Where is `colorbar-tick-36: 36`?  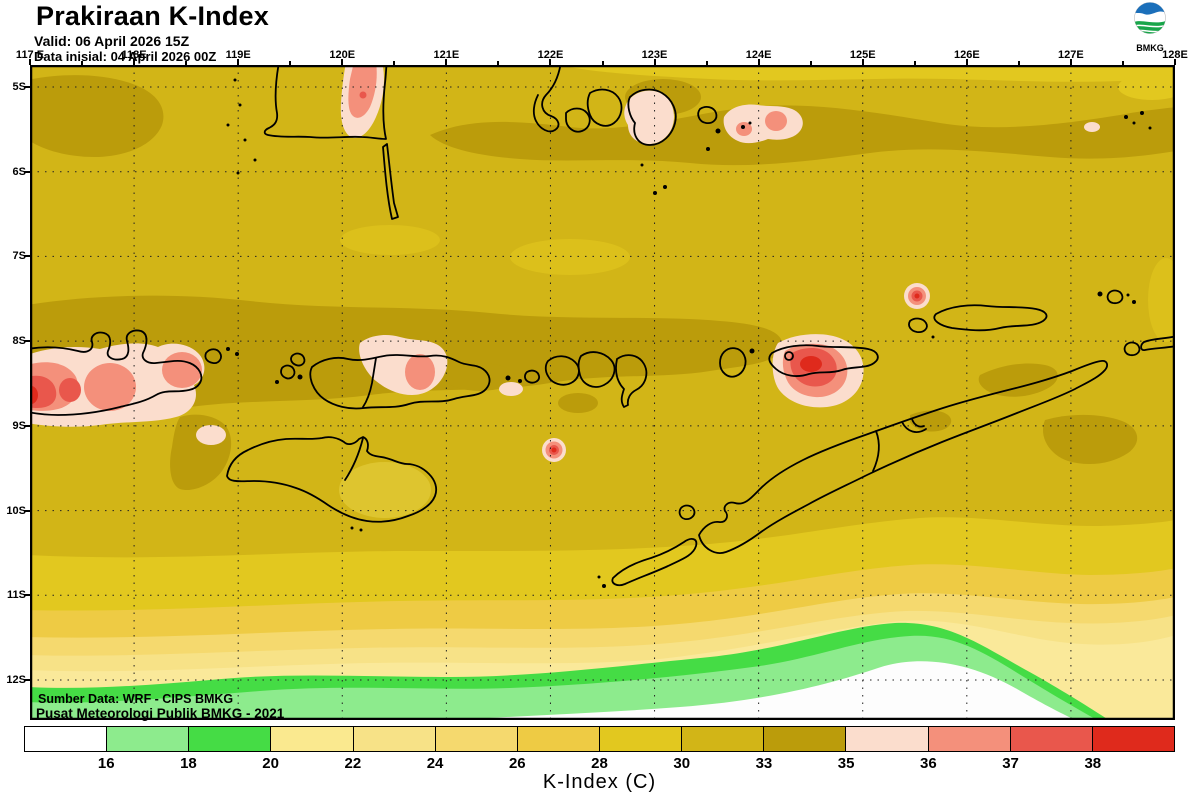
colorbar-tick-36: 36 is located at coordinates (928, 763).